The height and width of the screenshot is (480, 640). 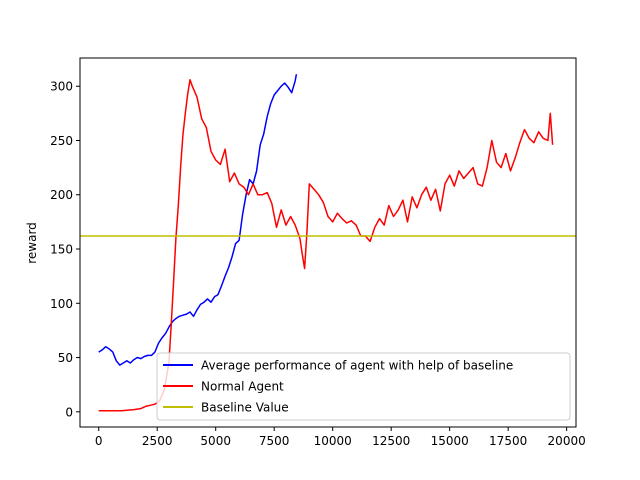 I want to click on x-tick-label: 17500, so click(x=508, y=441).